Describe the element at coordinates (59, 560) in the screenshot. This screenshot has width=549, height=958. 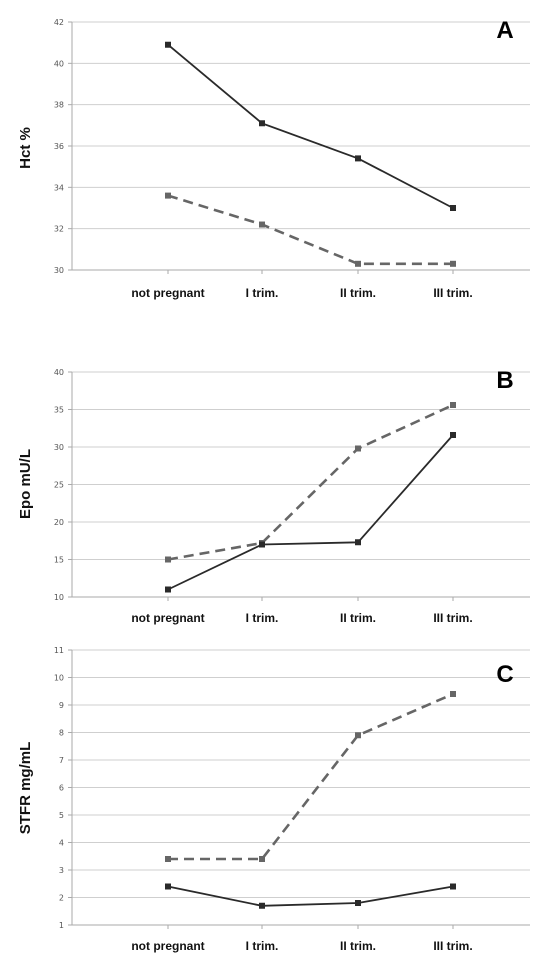
I see `y-tick-label: 15` at that location.